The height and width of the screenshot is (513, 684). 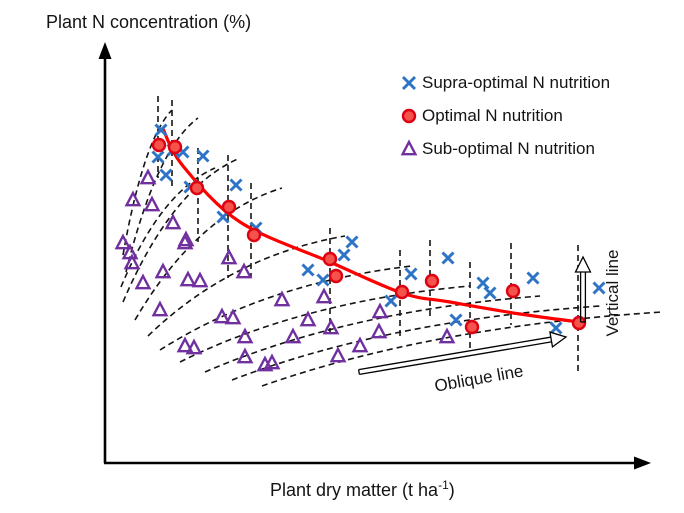 I want to click on x-axis-title-text: Plant dry matter (t ha, so click(x=354, y=490).